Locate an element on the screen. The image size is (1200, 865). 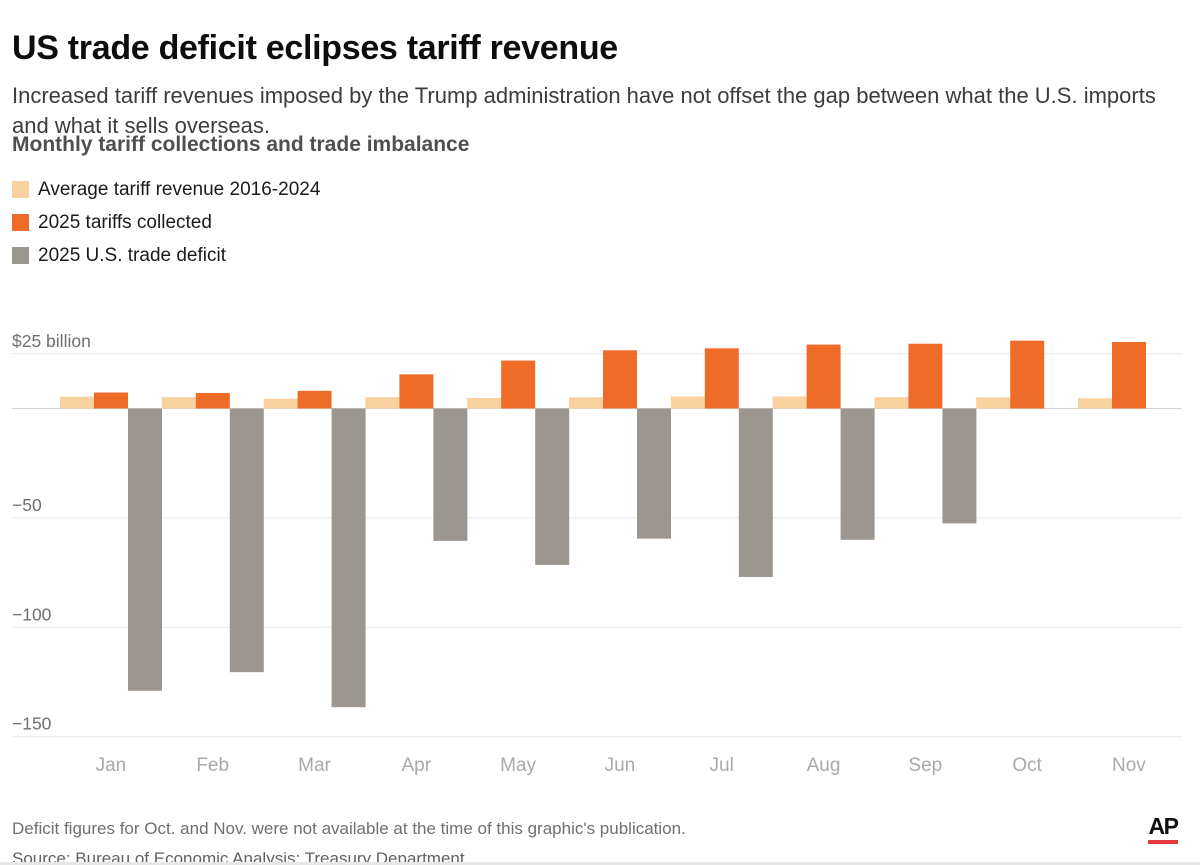
x-axis-label: Jan is located at coordinates (111, 765).